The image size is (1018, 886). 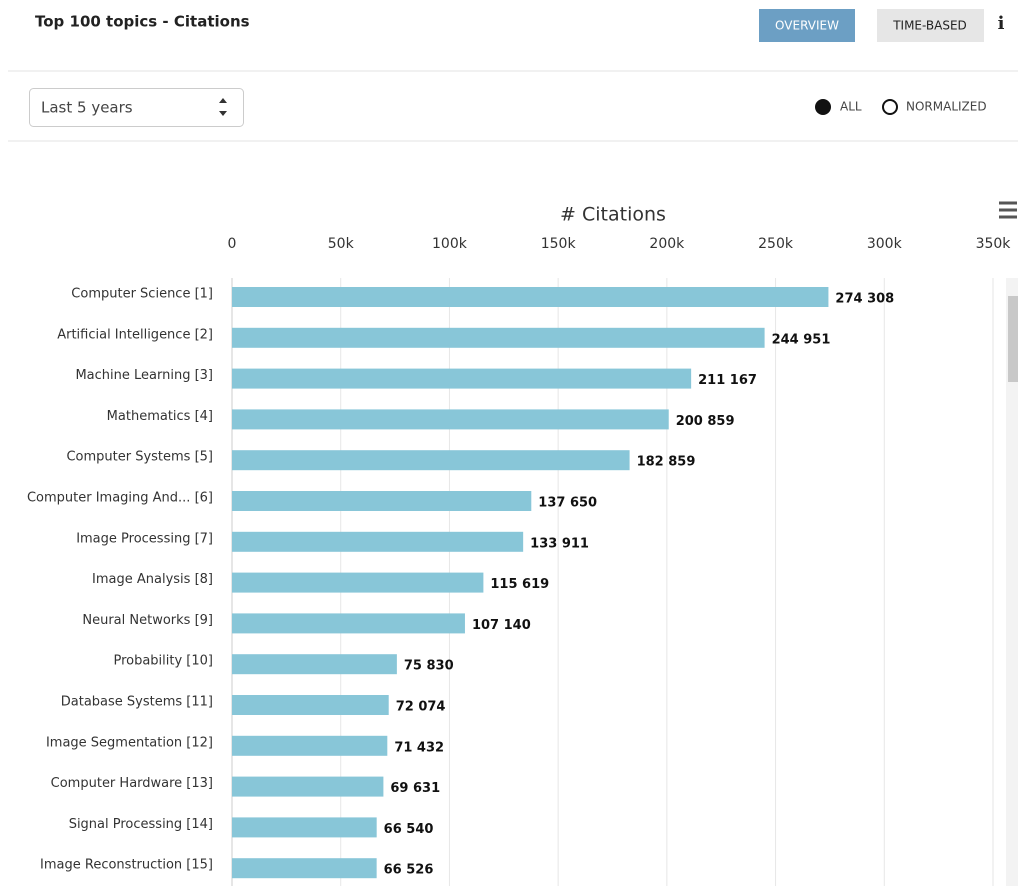 What do you see at coordinates (450, 244) in the screenshot?
I see `x-tick-label: 100k` at bounding box center [450, 244].